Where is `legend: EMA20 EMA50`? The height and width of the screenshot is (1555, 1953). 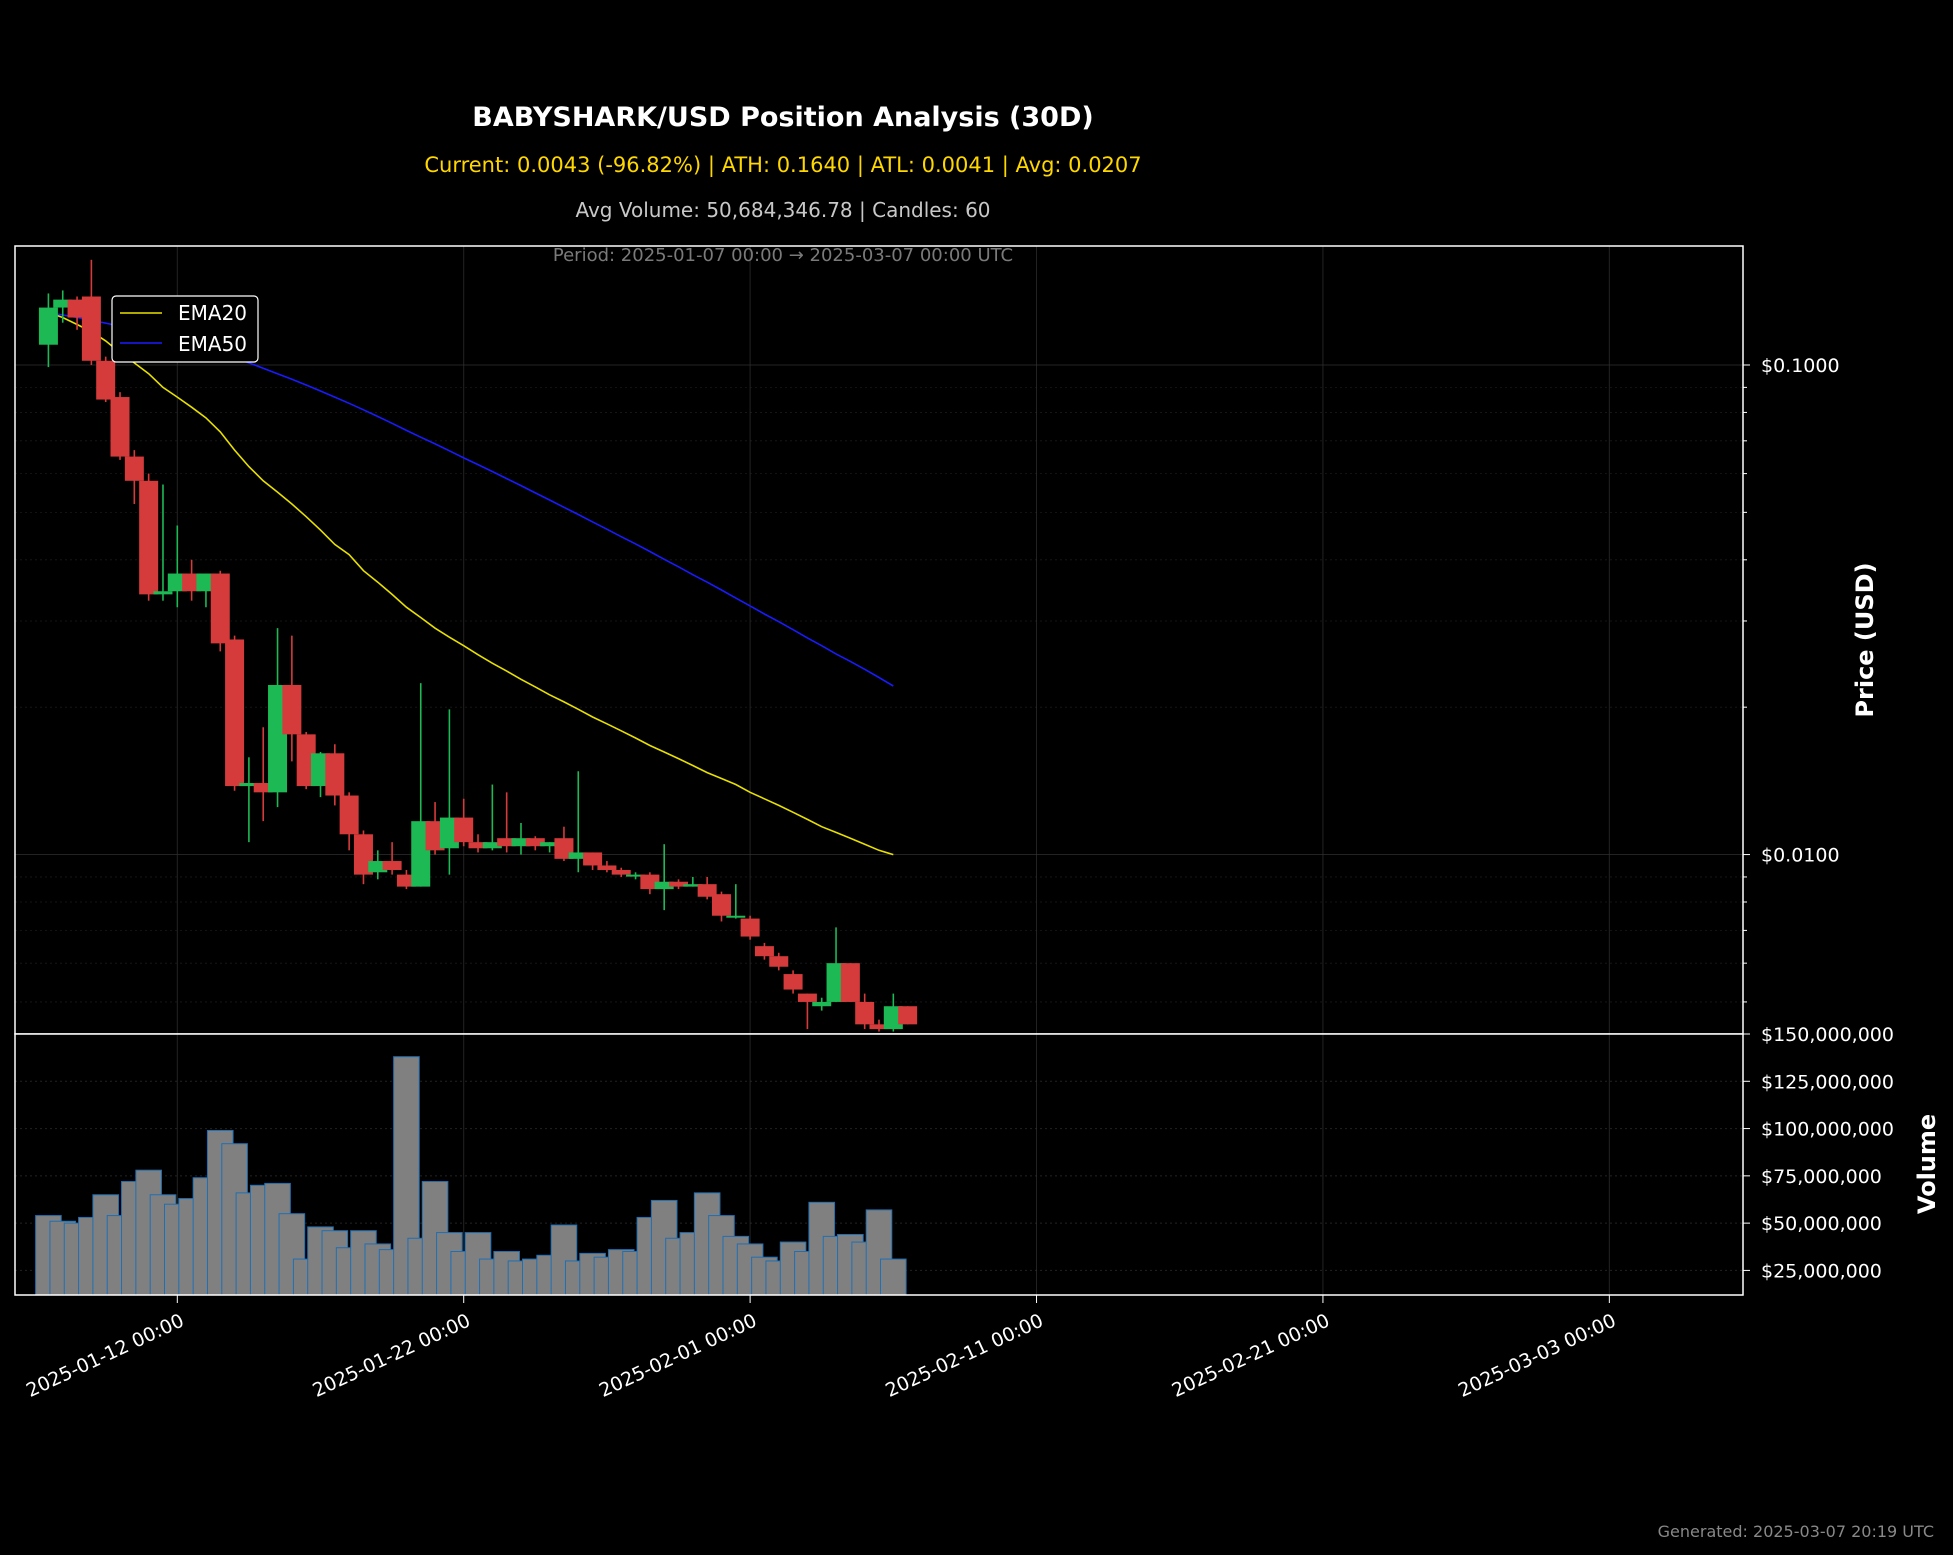 legend: EMA20 EMA50 is located at coordinates (185, 329).